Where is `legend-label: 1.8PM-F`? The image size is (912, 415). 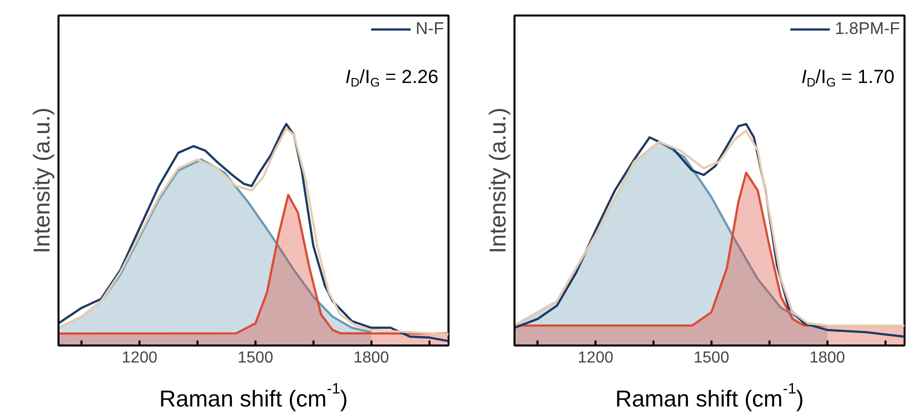
legend-label: 1.8PM-F is located at coordinates (867, 29).